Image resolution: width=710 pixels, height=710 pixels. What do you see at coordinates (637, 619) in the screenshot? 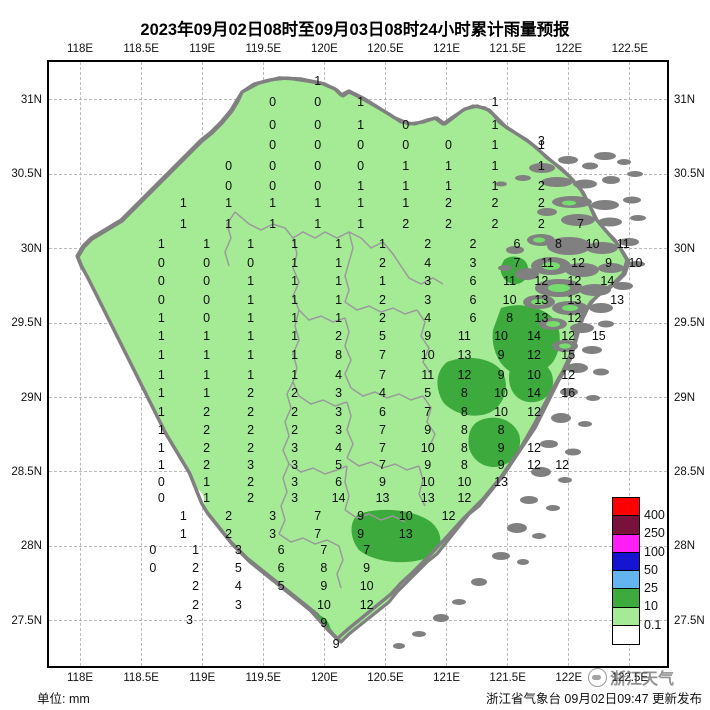
I see `legend-swatch: 0.1` at bounding box center [637, 619].